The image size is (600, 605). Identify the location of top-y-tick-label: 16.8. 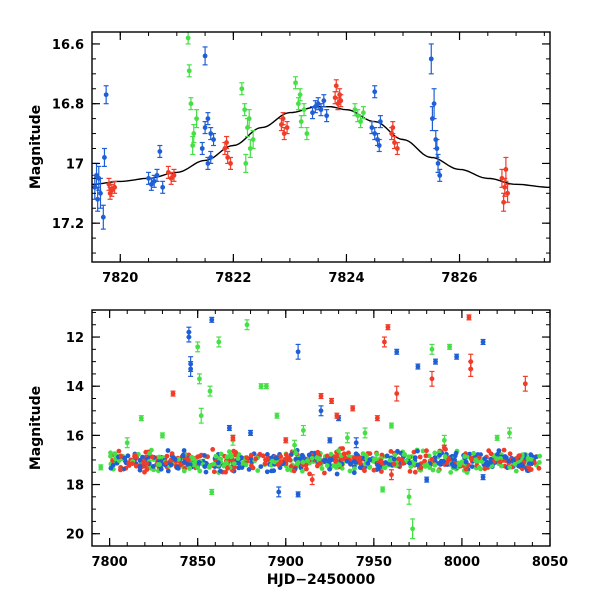
(68, 105).